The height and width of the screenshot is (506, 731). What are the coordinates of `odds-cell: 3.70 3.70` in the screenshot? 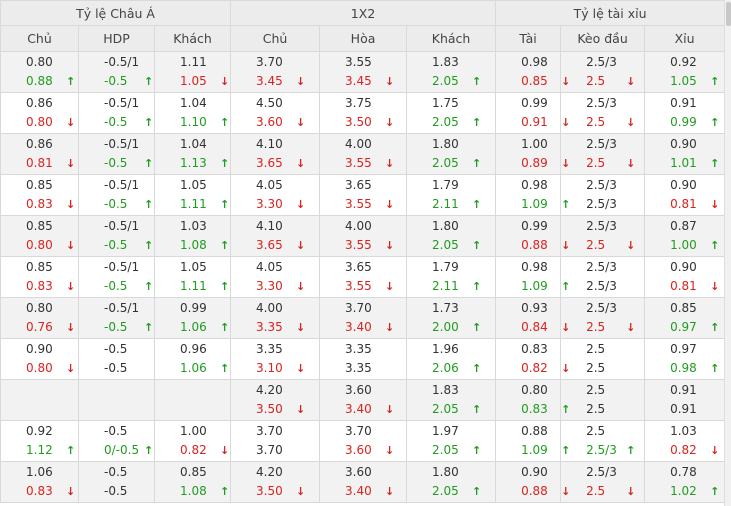 It's located at (275, 441).